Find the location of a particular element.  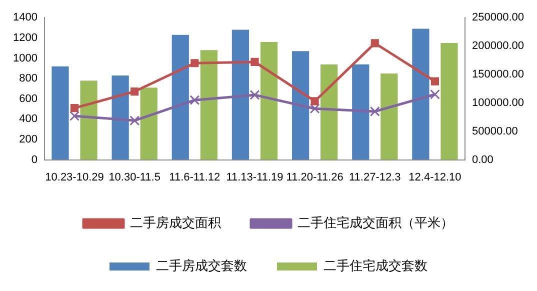

x-tick-label: 11.13-11.19 is located at coordinates (255, 177).